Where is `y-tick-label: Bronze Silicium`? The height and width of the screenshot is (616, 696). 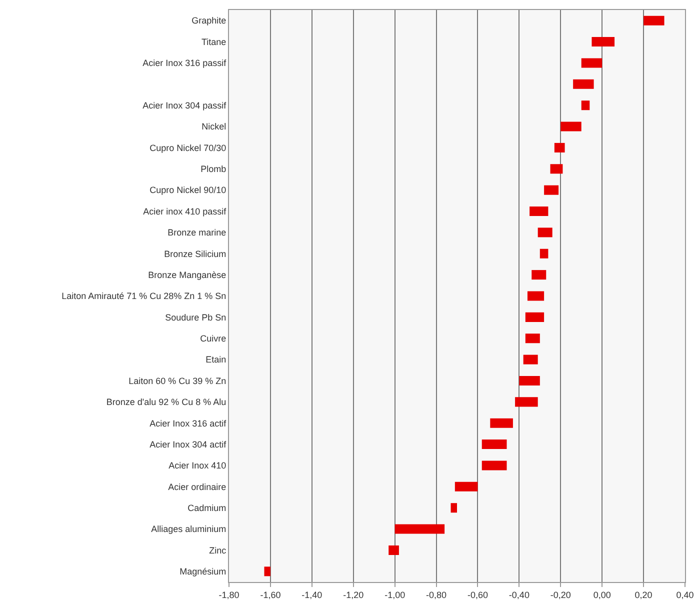 y-tick-label: Bronze Silicium is located at coordinates (195, 253).